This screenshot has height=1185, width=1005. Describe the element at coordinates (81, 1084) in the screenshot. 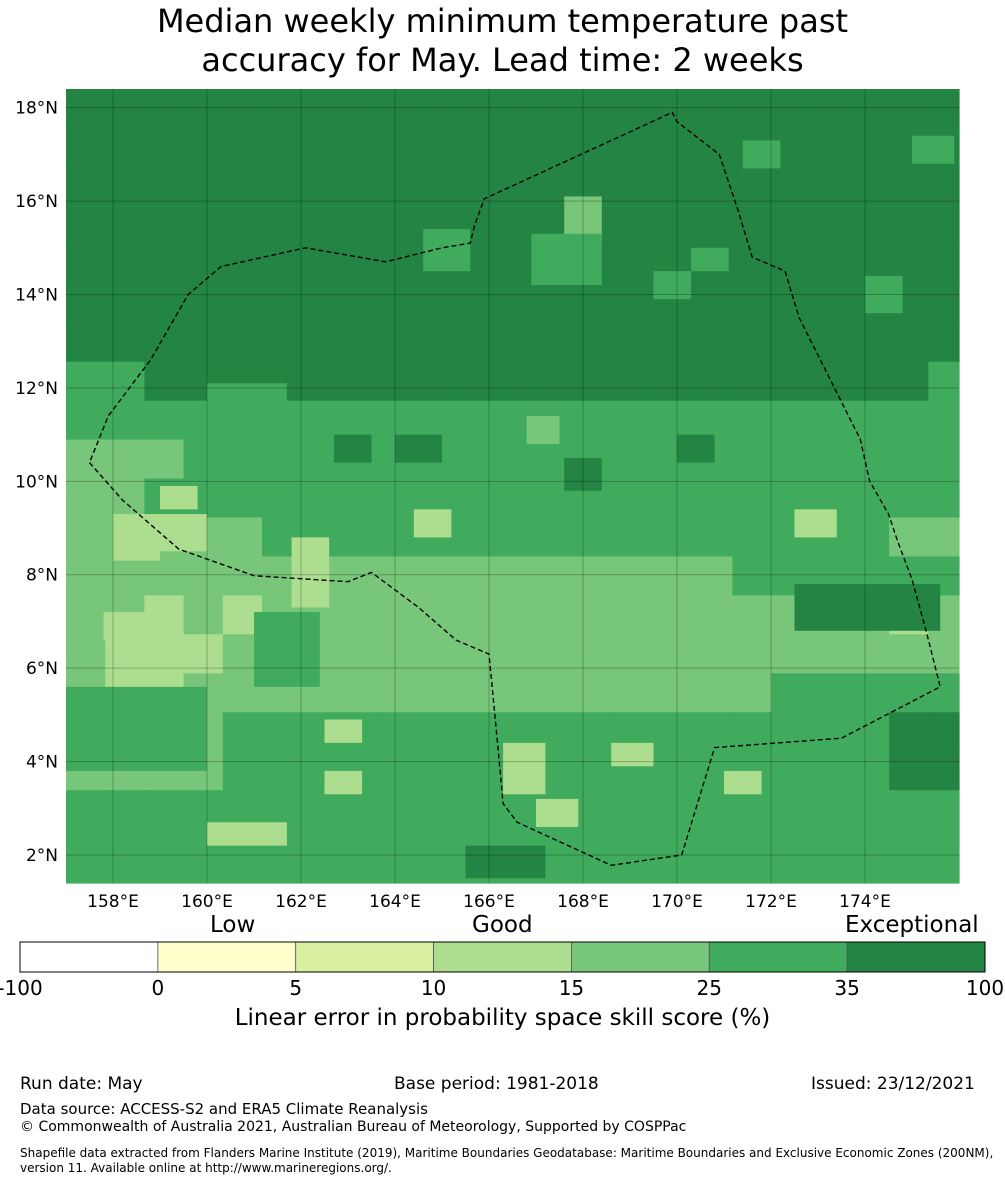

I see `run-date: Run date: May` at that location.